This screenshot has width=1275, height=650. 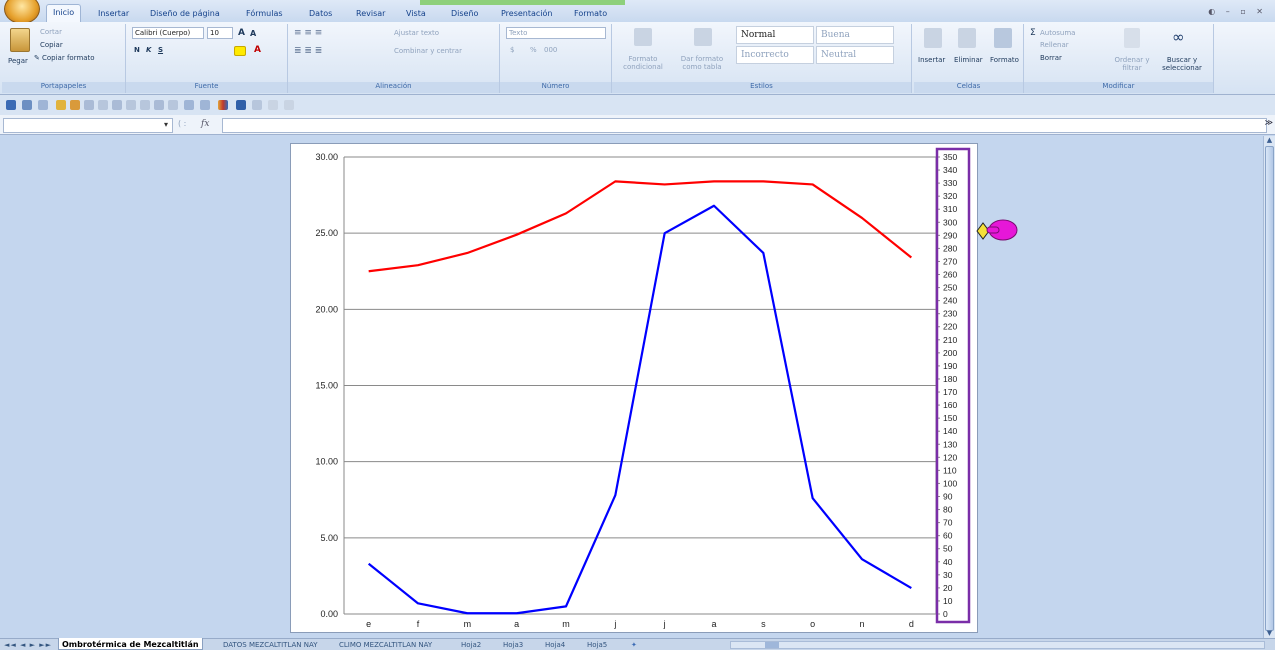 What do you see at coordinates (597, 645) in the screenshot?
I see `sheet-tab-hoja5: Hoja5` at bounding box center [597, 645].